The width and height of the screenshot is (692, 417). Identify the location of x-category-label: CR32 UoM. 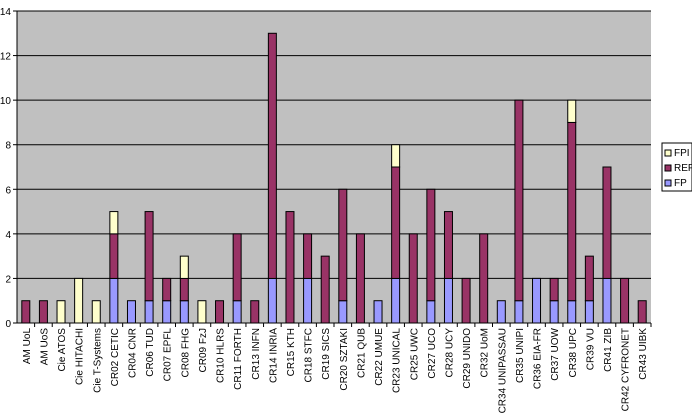
(485, 352).